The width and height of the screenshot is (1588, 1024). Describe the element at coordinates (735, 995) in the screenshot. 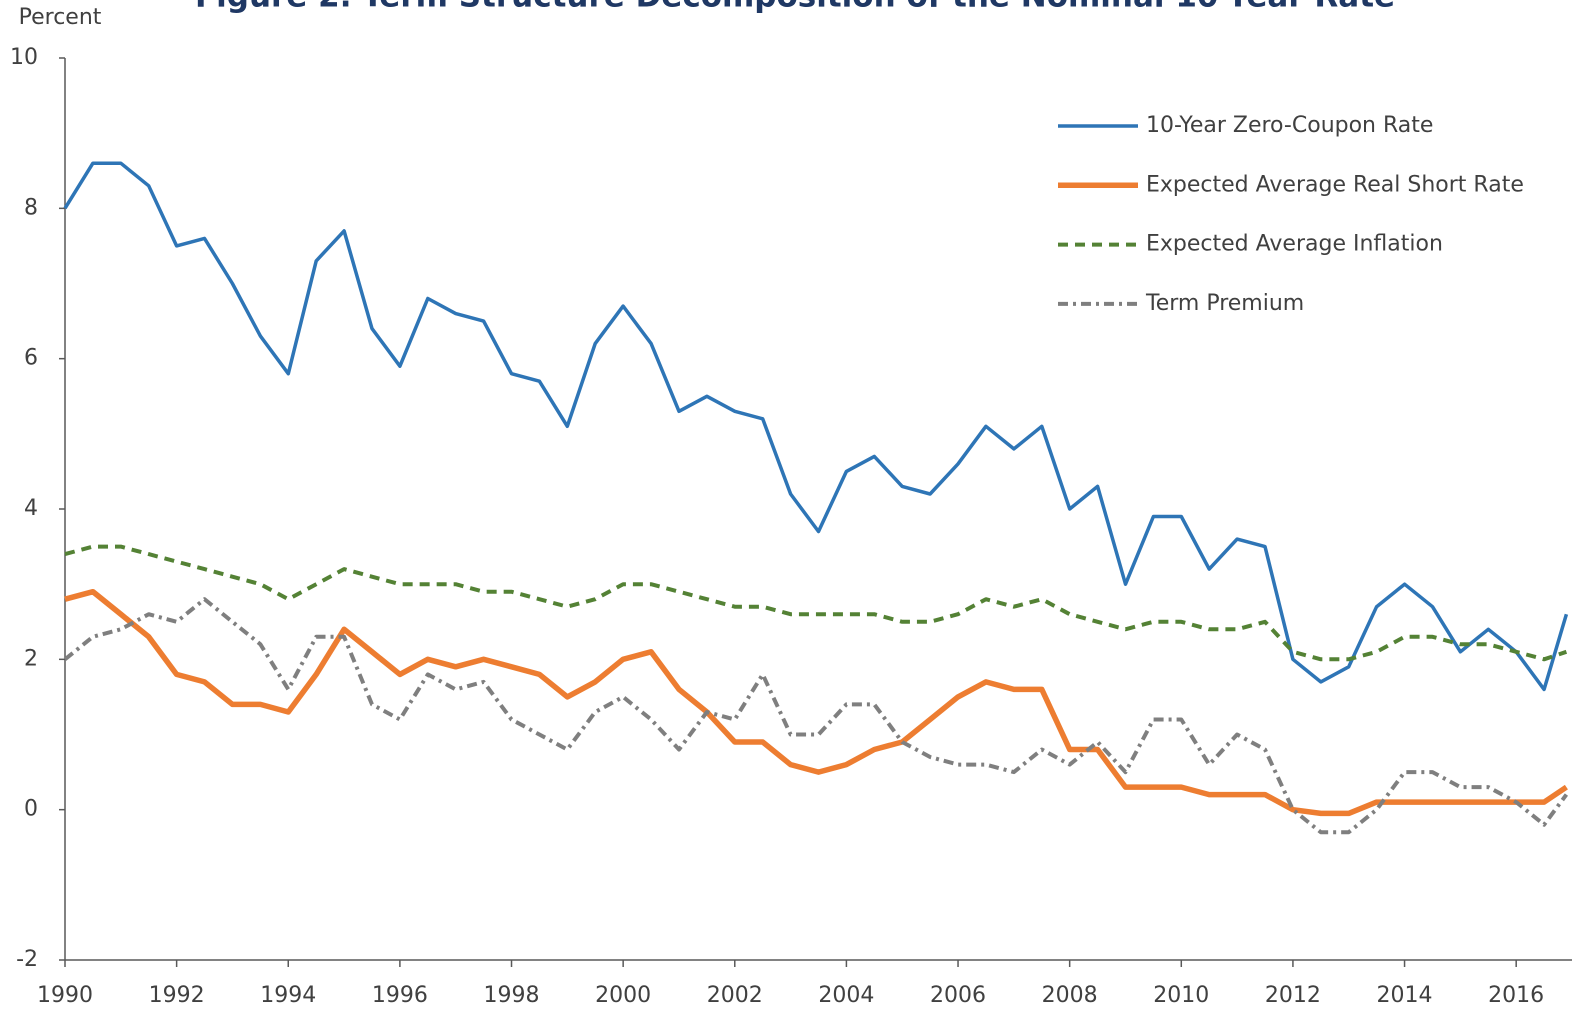

I see `x-tick-label: 2002` at that location.